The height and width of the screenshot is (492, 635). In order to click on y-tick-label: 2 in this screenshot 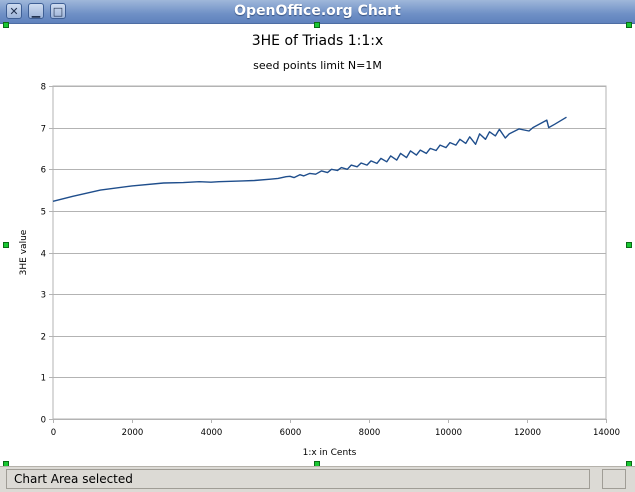, I will do `click(43, 338)`.